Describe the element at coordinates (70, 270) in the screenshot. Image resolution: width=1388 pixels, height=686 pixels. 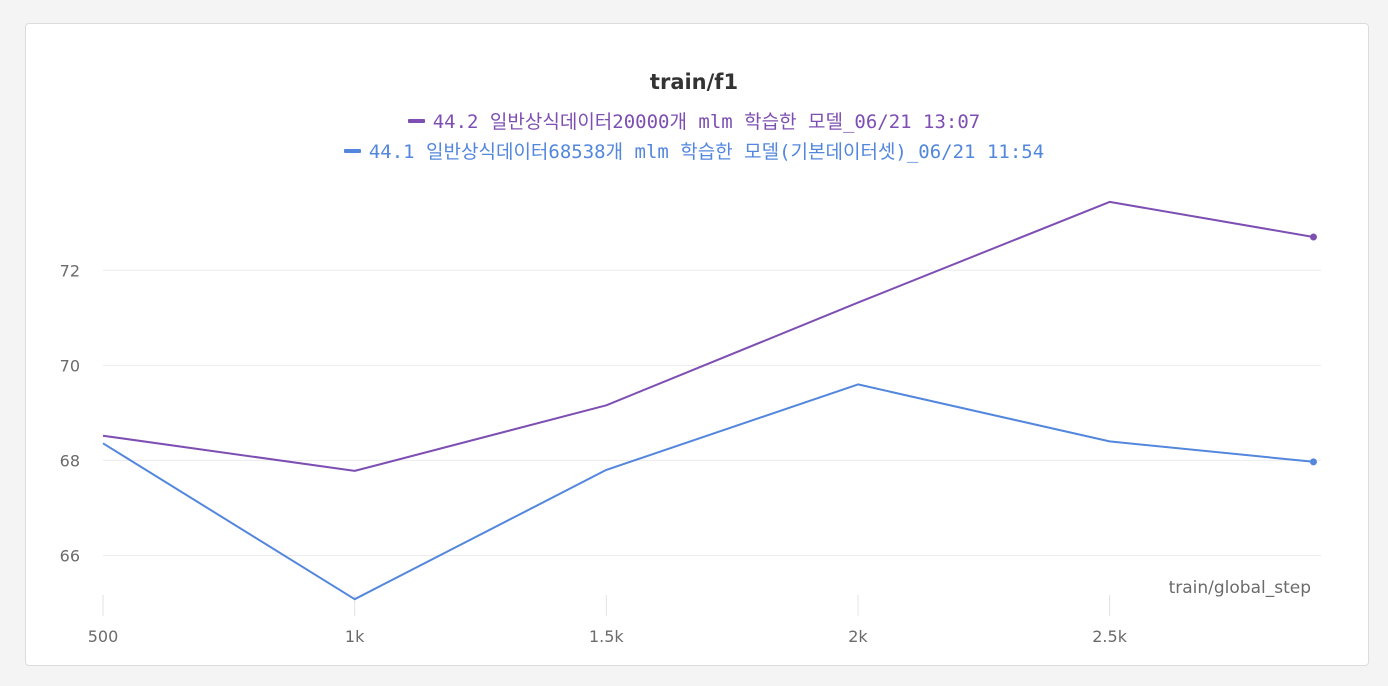
I see `y-tick-label-72: 72` at that location.